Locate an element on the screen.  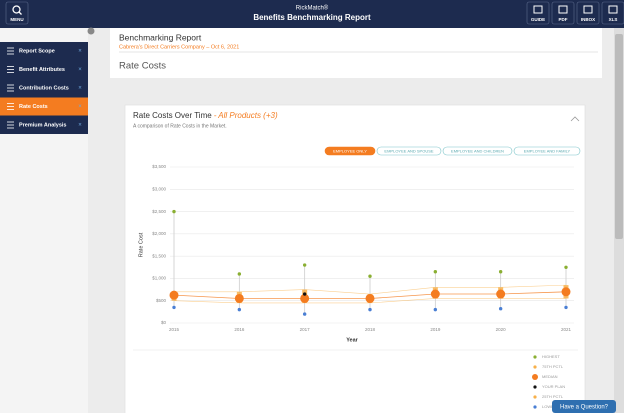
nav-item: Benefit Attributes × is located at coordinates (44, 70).